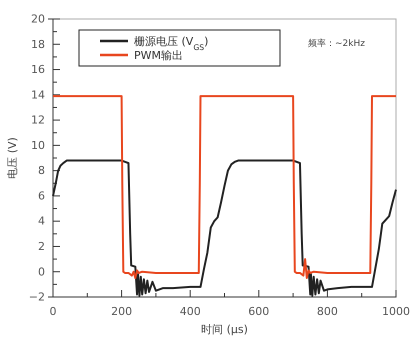 The image size is (418, 350). Describe the element at coordinates (121, 311) in the screenshot. I see `x-tick-label: 200` at that location.